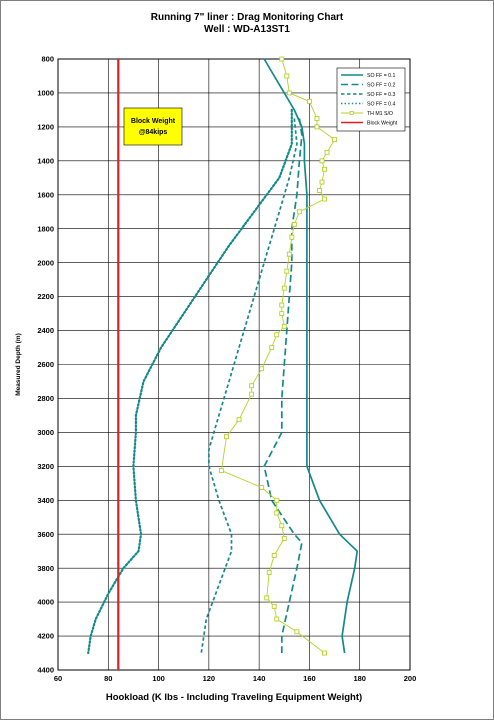  What do you see at coordinates (247, 29) in the screenshot?
I see `chart-subtitle: Well : WD-A13ST1` at bounding box center [247, 29].